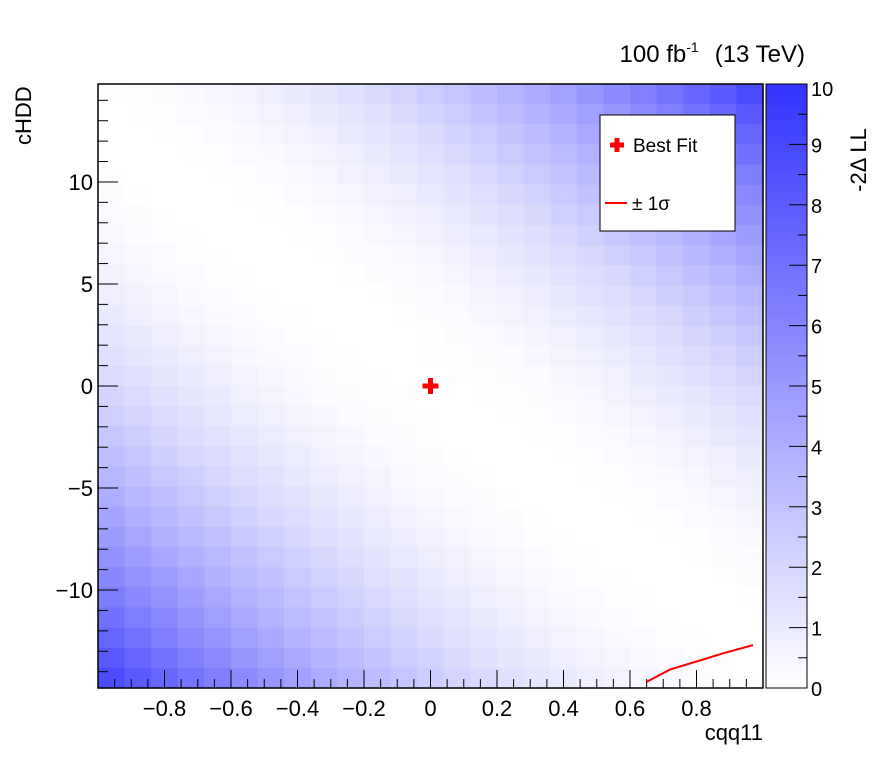  Describe the element at coordinates (497, 708) in the screenshot. I see `x-tick-label: 0.2` at that location.